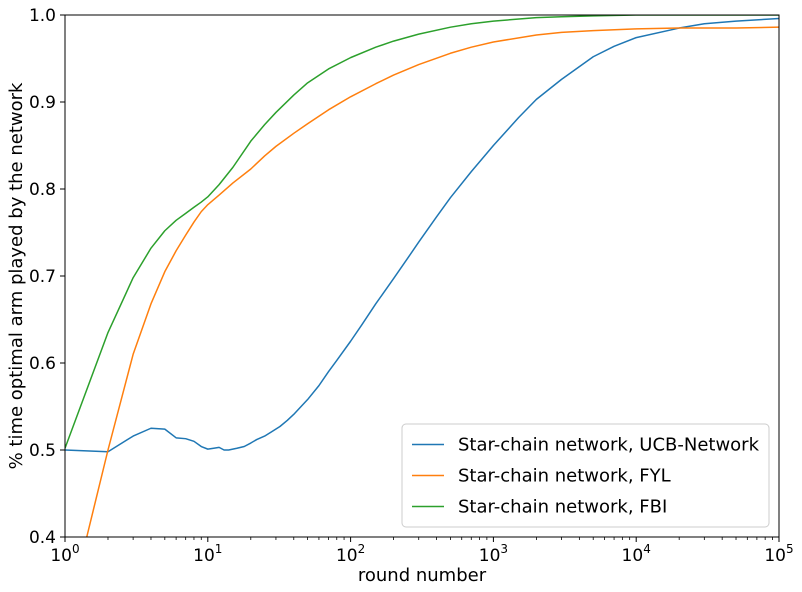  Describe the element at coordinates (42, 451) in the screenshot. I see `y-tick-label: 0.5` at that location.